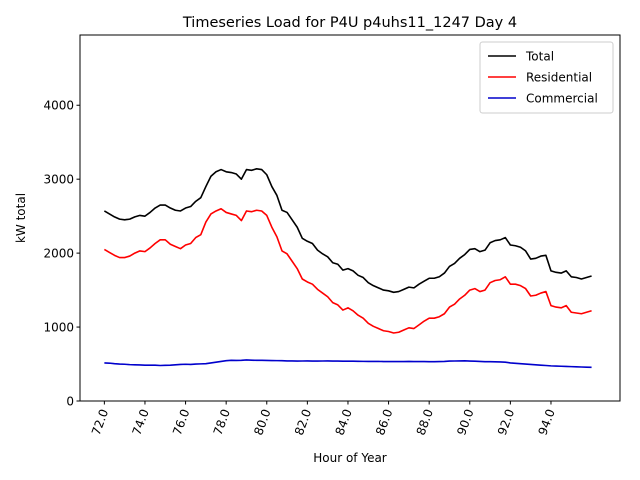  Describe the element at coordinates (262, 422) in the screenshot. I see `x-tick-label: 80.0` at that location.